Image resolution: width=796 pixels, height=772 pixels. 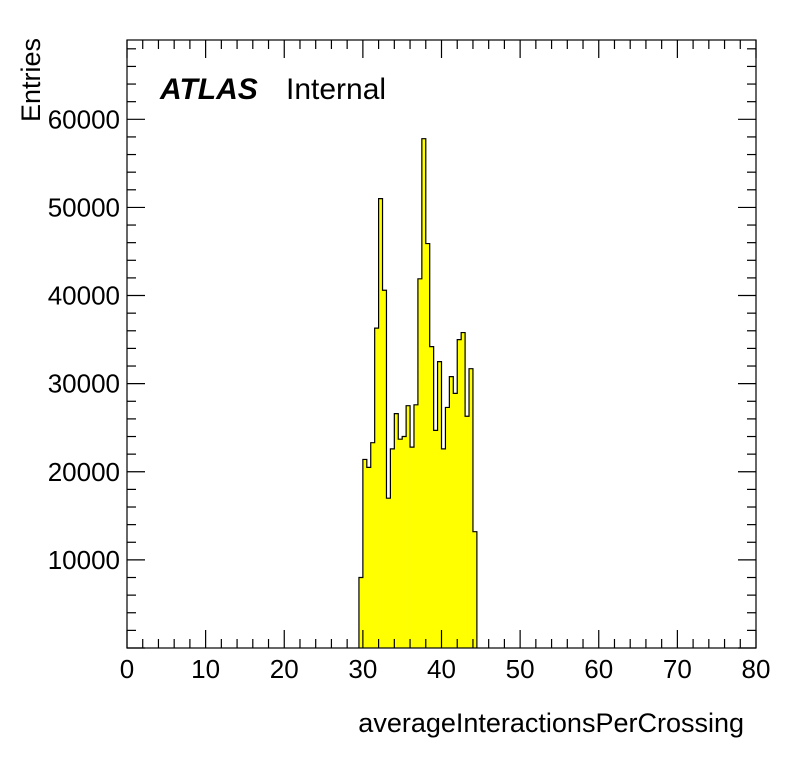 What do you see at coordinates (84, 472) in the screenshot?
I see `y-tick-label: 20000` at bounding box center [84, 472].